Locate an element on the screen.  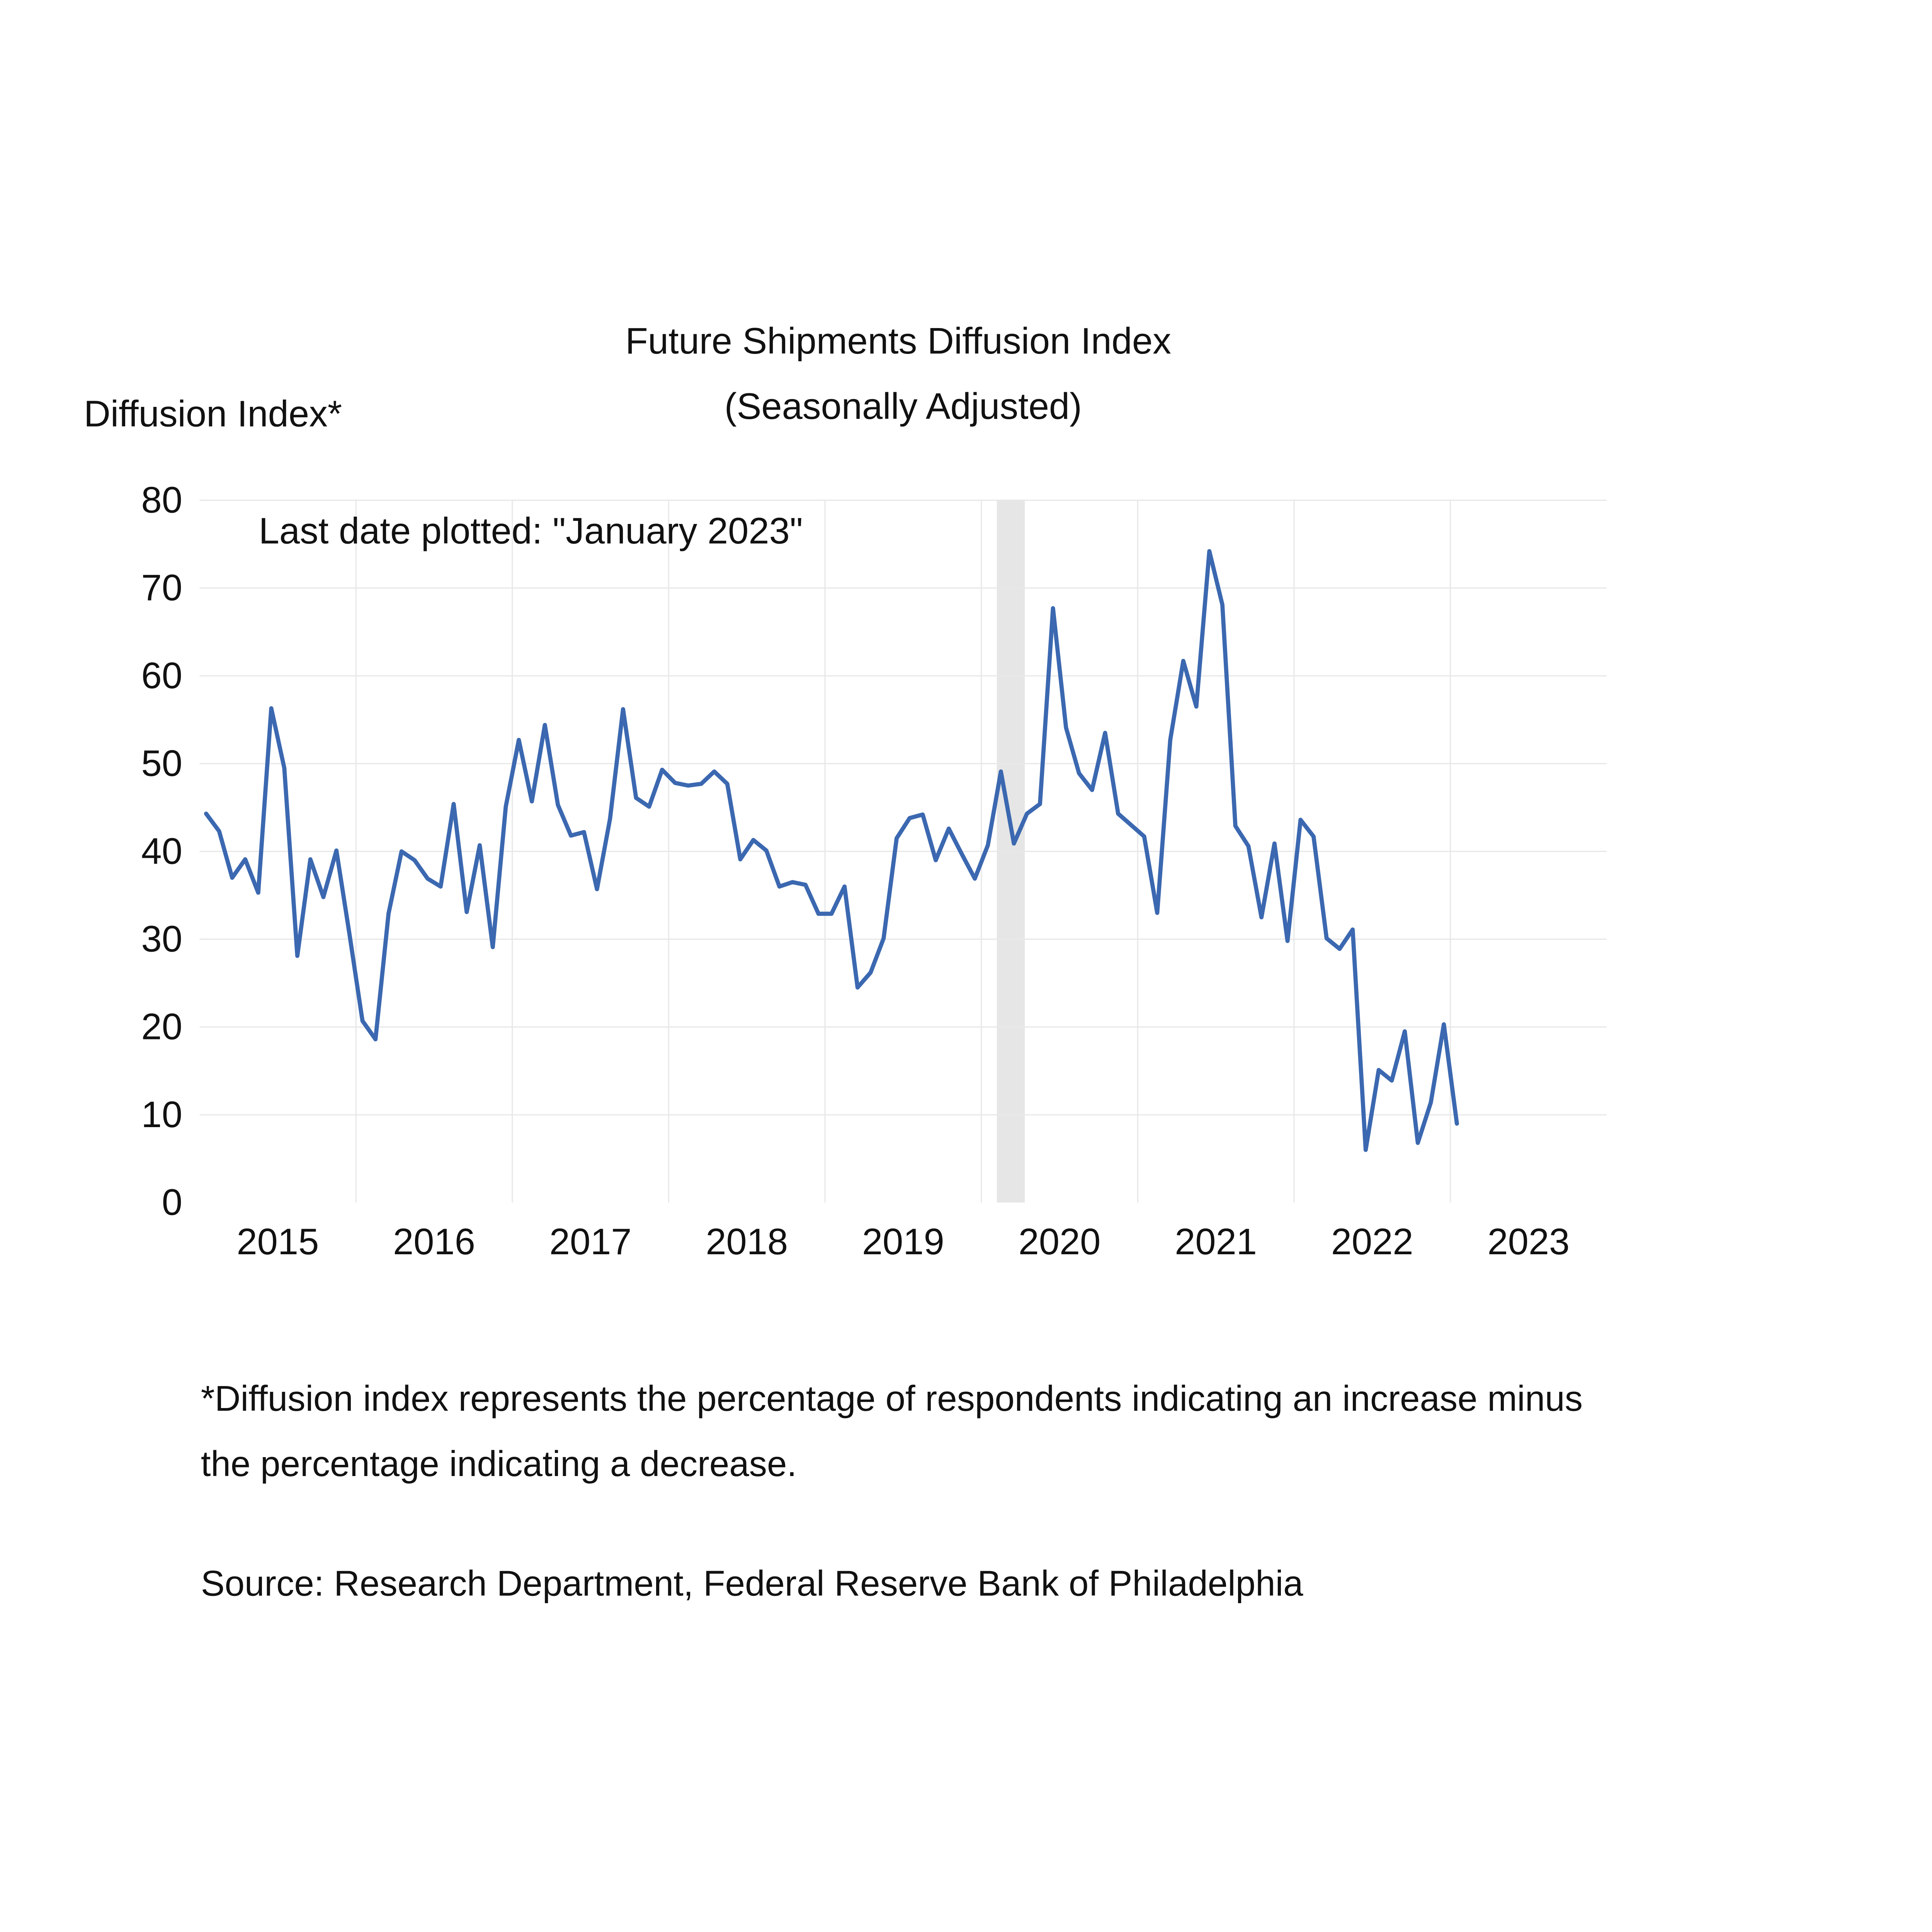
y-tick-label: 30 is located at coordinates (161, 939).